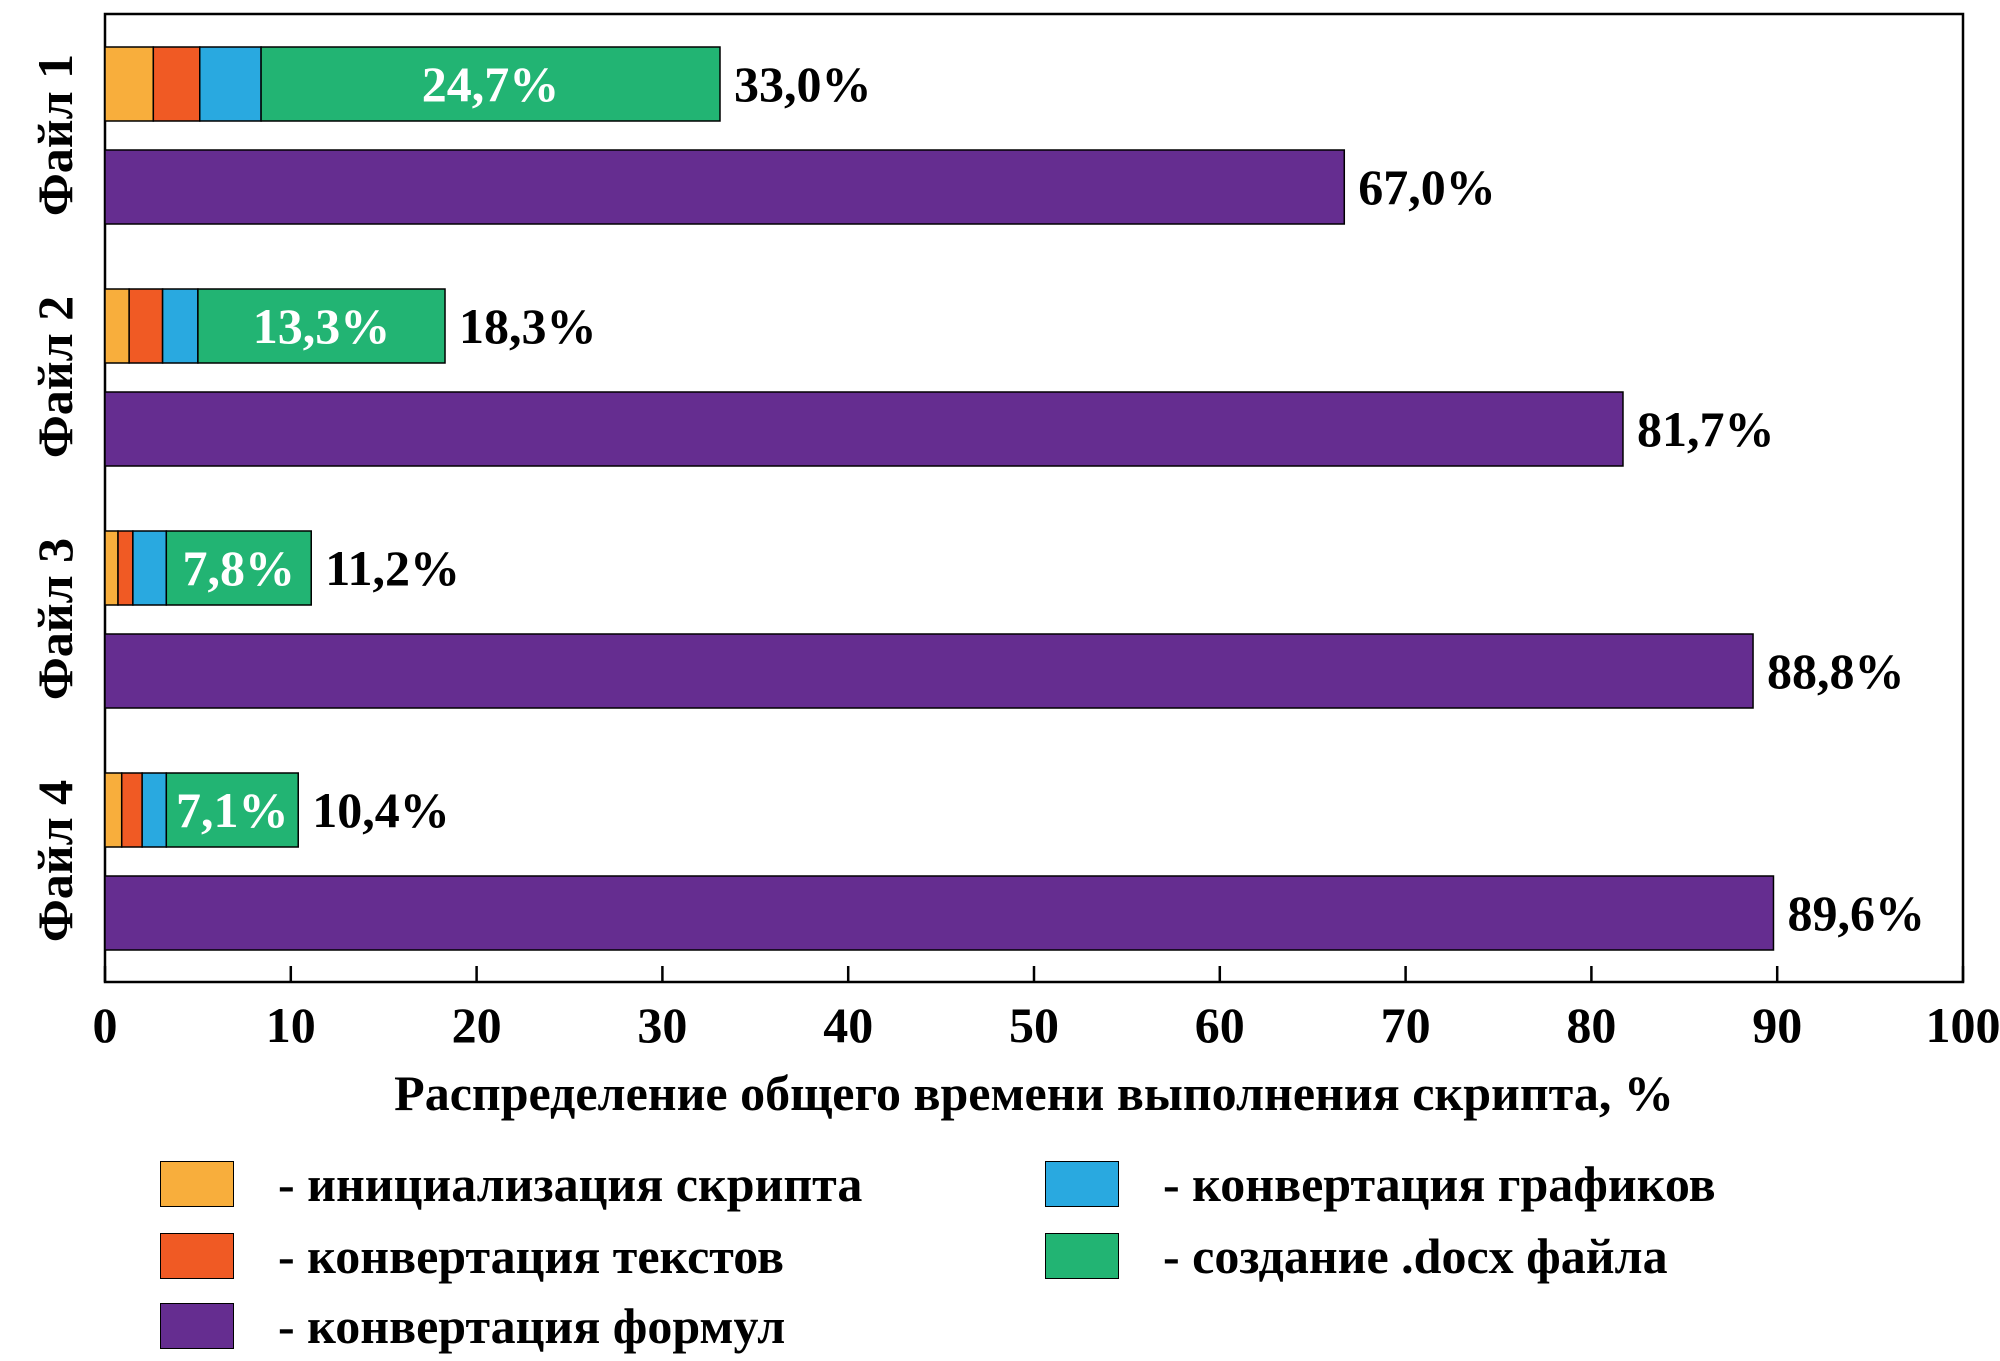  What do you see at coordinates (1034, 1025) in the screenshot?
I see `x-tick-label: 50` at bounding box center [1034, 1025].